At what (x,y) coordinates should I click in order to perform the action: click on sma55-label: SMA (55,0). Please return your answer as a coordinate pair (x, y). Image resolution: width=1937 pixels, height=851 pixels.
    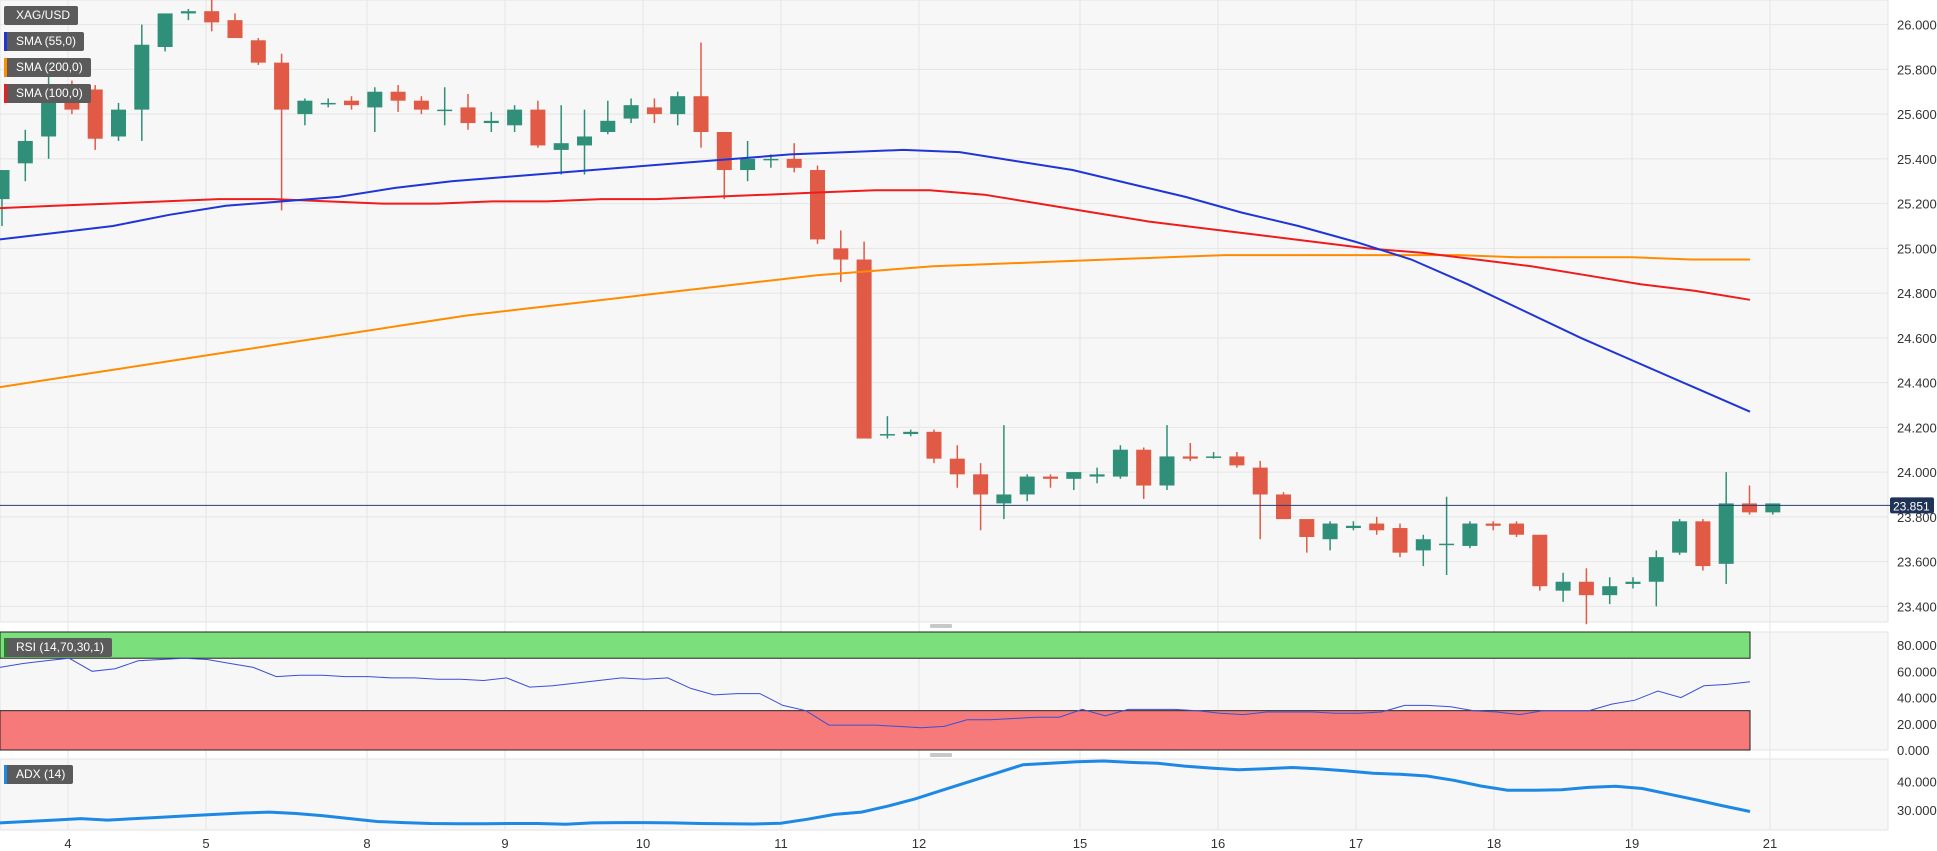
    Looking at the image, I should click on (46, 41).